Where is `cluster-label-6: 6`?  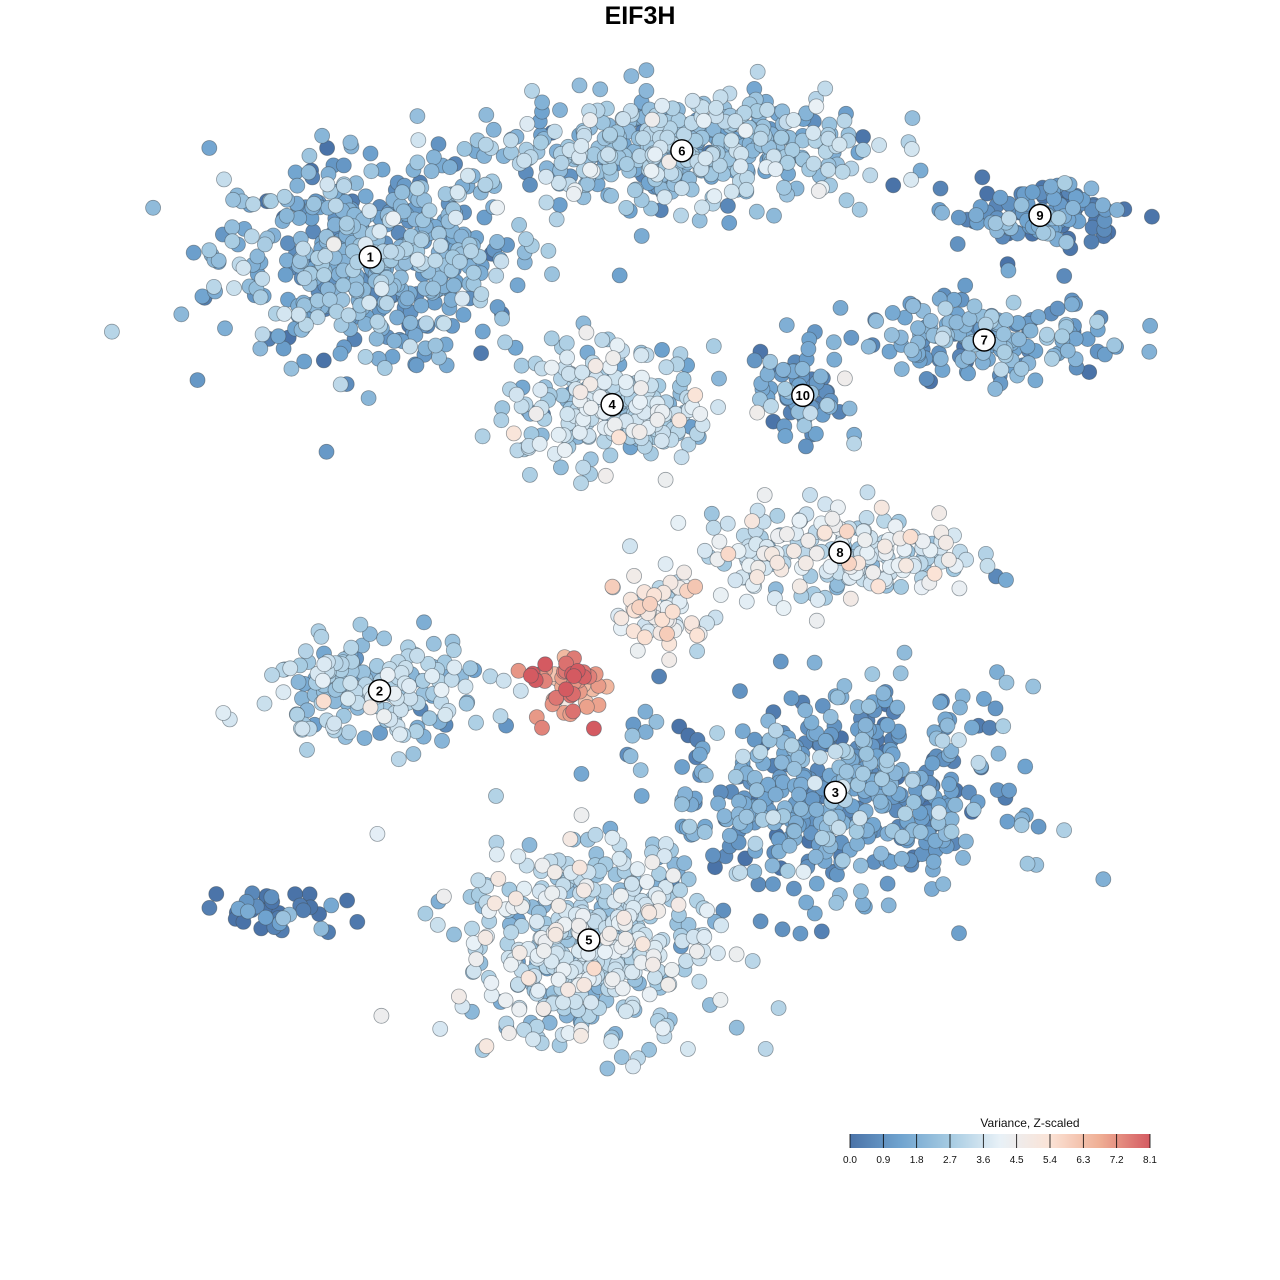
cluster-label-6: 6 is located at coordinates (682, 151).